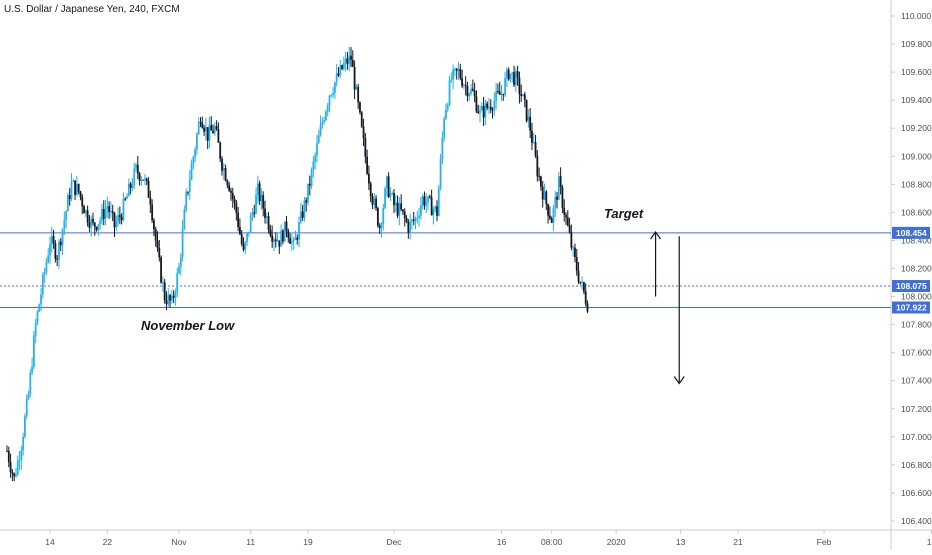 This screenshot has height=555, width=932. I want to click on x-tick-label: Nov, so click(179, 542).